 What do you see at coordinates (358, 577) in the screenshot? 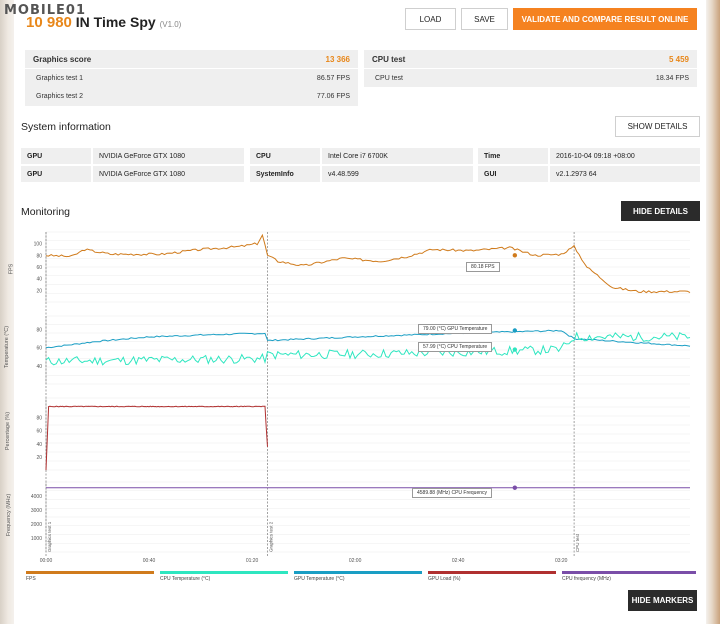
I see `legend-gpu-temp: GPU Temperature (°C)` at bounding box center [358, 577].